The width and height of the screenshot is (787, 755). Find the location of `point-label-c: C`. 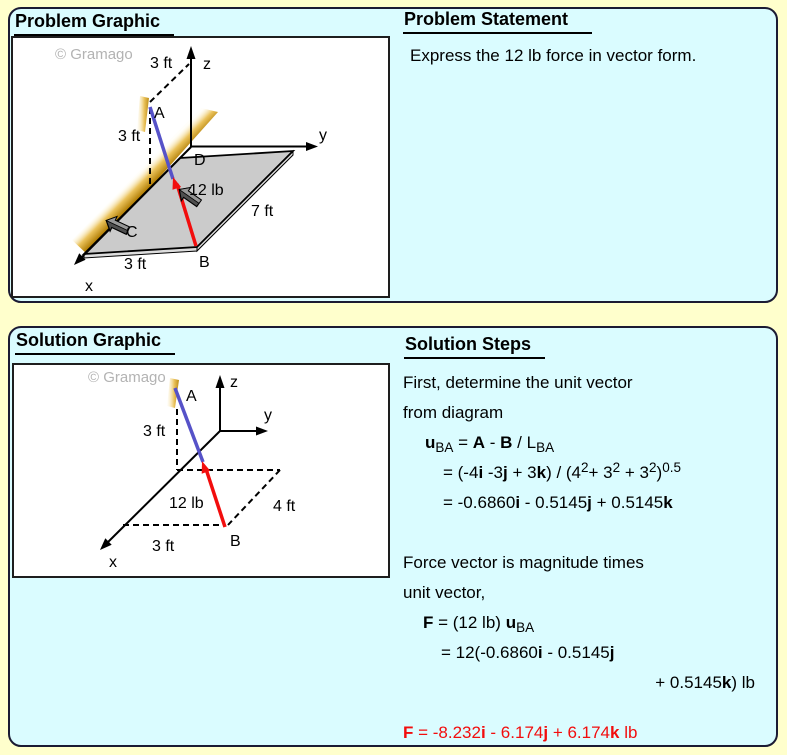

point-label-c: C is located at coordinates (132, 232).